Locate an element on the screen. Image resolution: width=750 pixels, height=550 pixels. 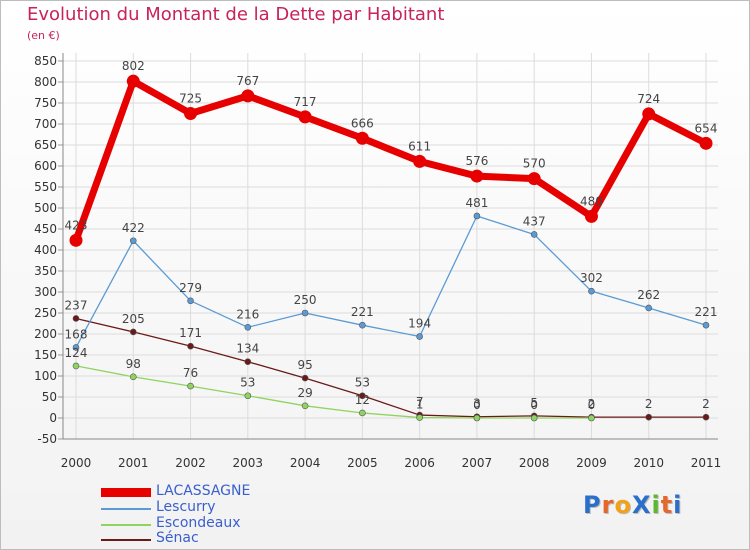
y-tick-label: 850 is located at coordinates (45, 61).